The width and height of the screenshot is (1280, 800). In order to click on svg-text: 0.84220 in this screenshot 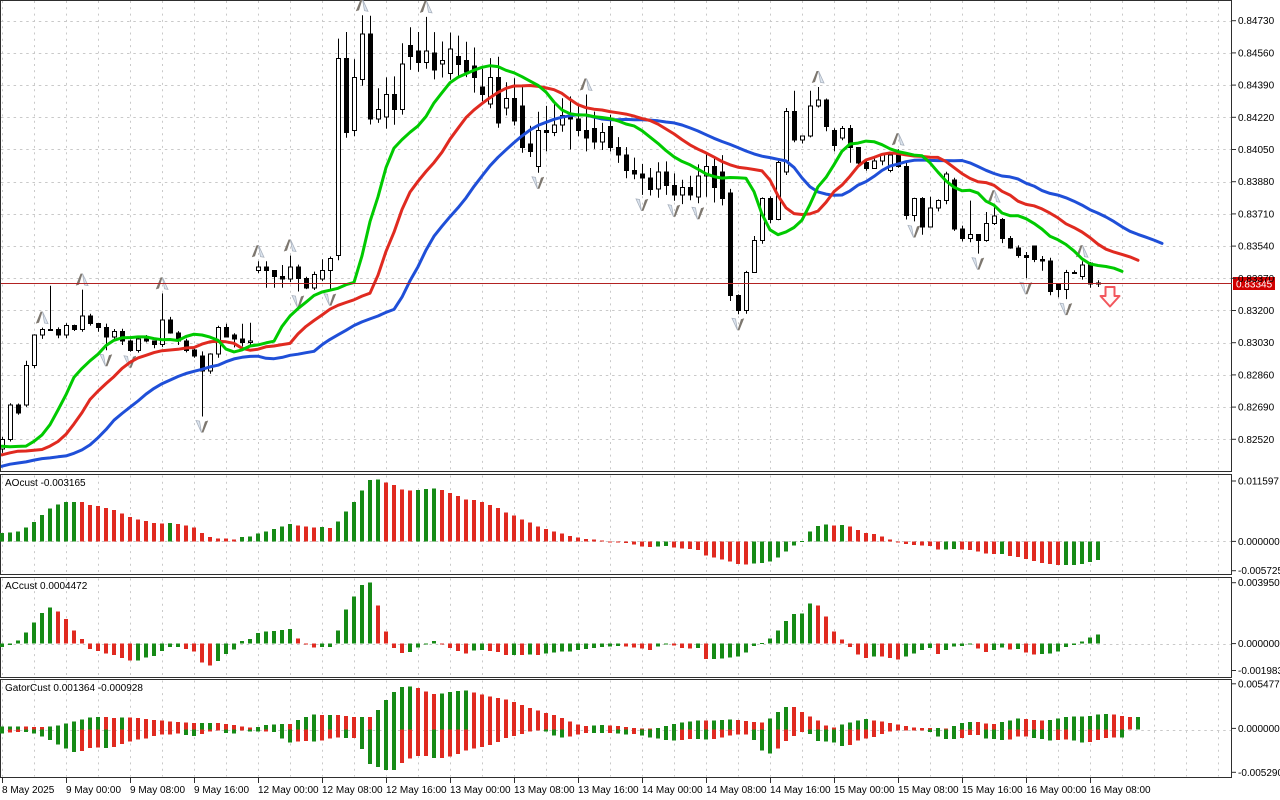, I will do `click(1256, 118)`.